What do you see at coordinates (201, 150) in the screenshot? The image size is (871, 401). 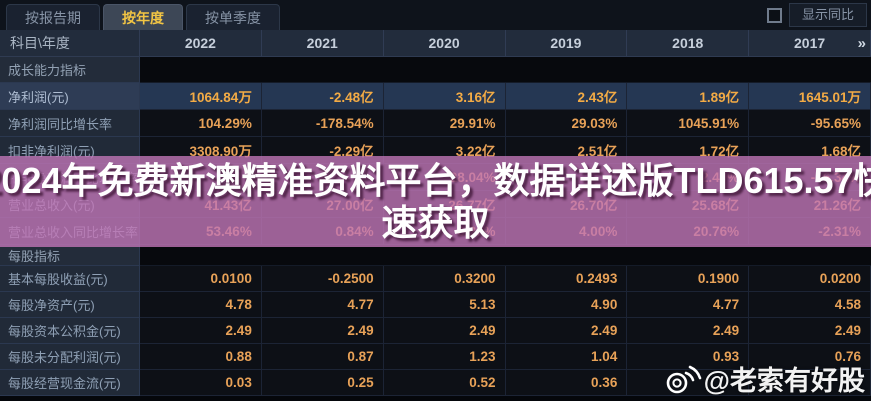 I see `cell-value: 3308.90万` at bounding box center [201, 150].